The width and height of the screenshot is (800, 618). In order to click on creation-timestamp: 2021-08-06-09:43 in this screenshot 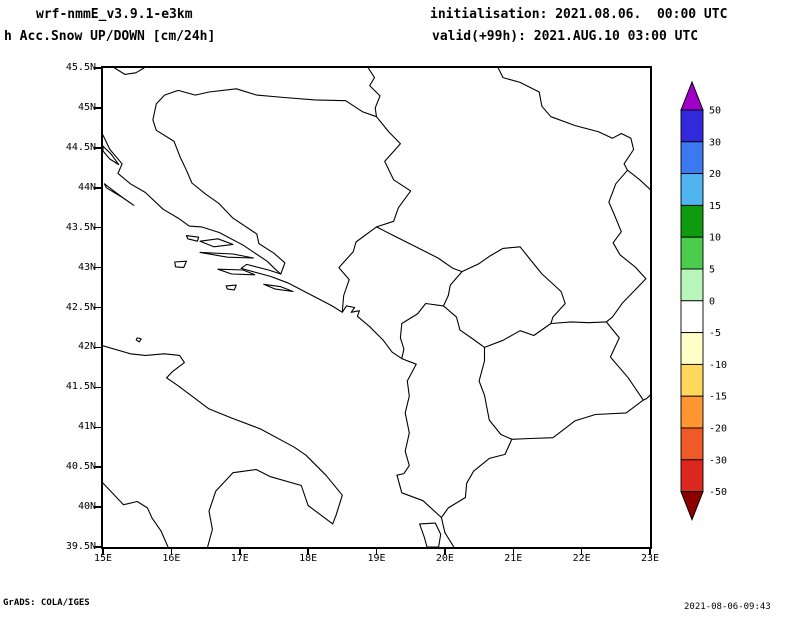, I will do `click(727, 607)`.